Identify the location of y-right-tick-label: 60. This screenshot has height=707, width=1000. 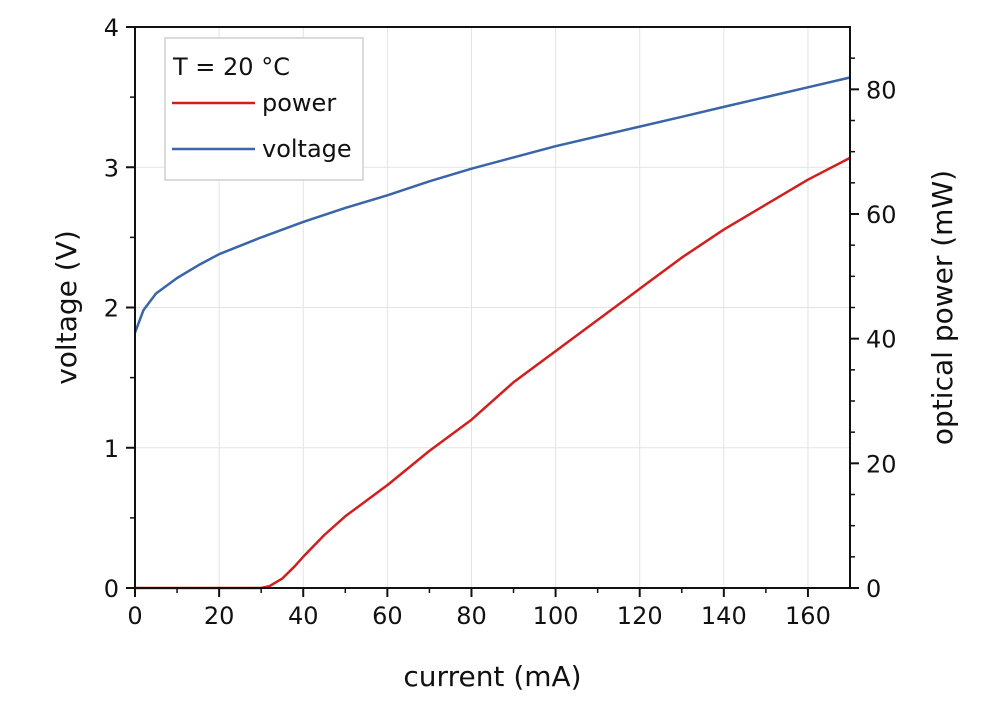
(881, 215).